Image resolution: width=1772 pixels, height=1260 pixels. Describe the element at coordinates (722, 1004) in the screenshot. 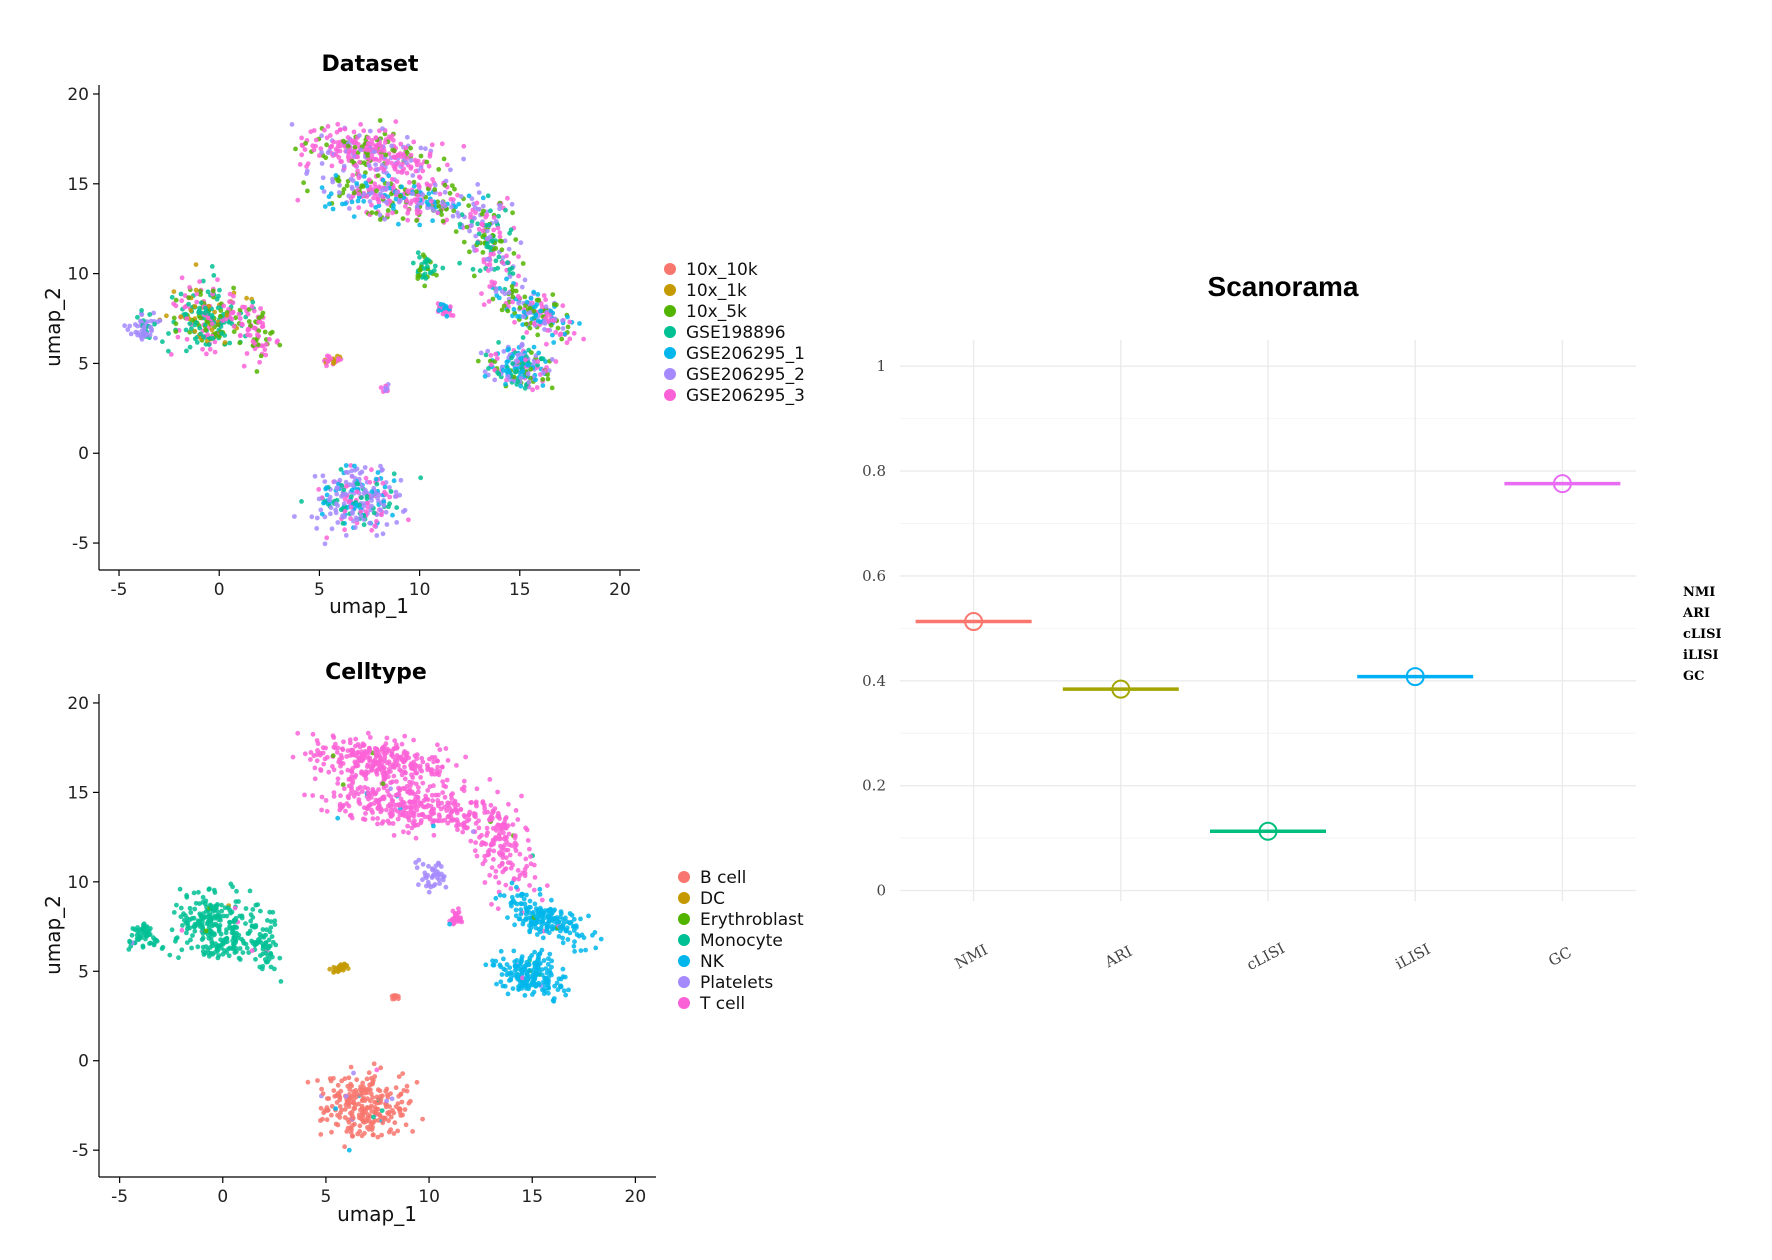

I see `legend-label: T cell` at that location.